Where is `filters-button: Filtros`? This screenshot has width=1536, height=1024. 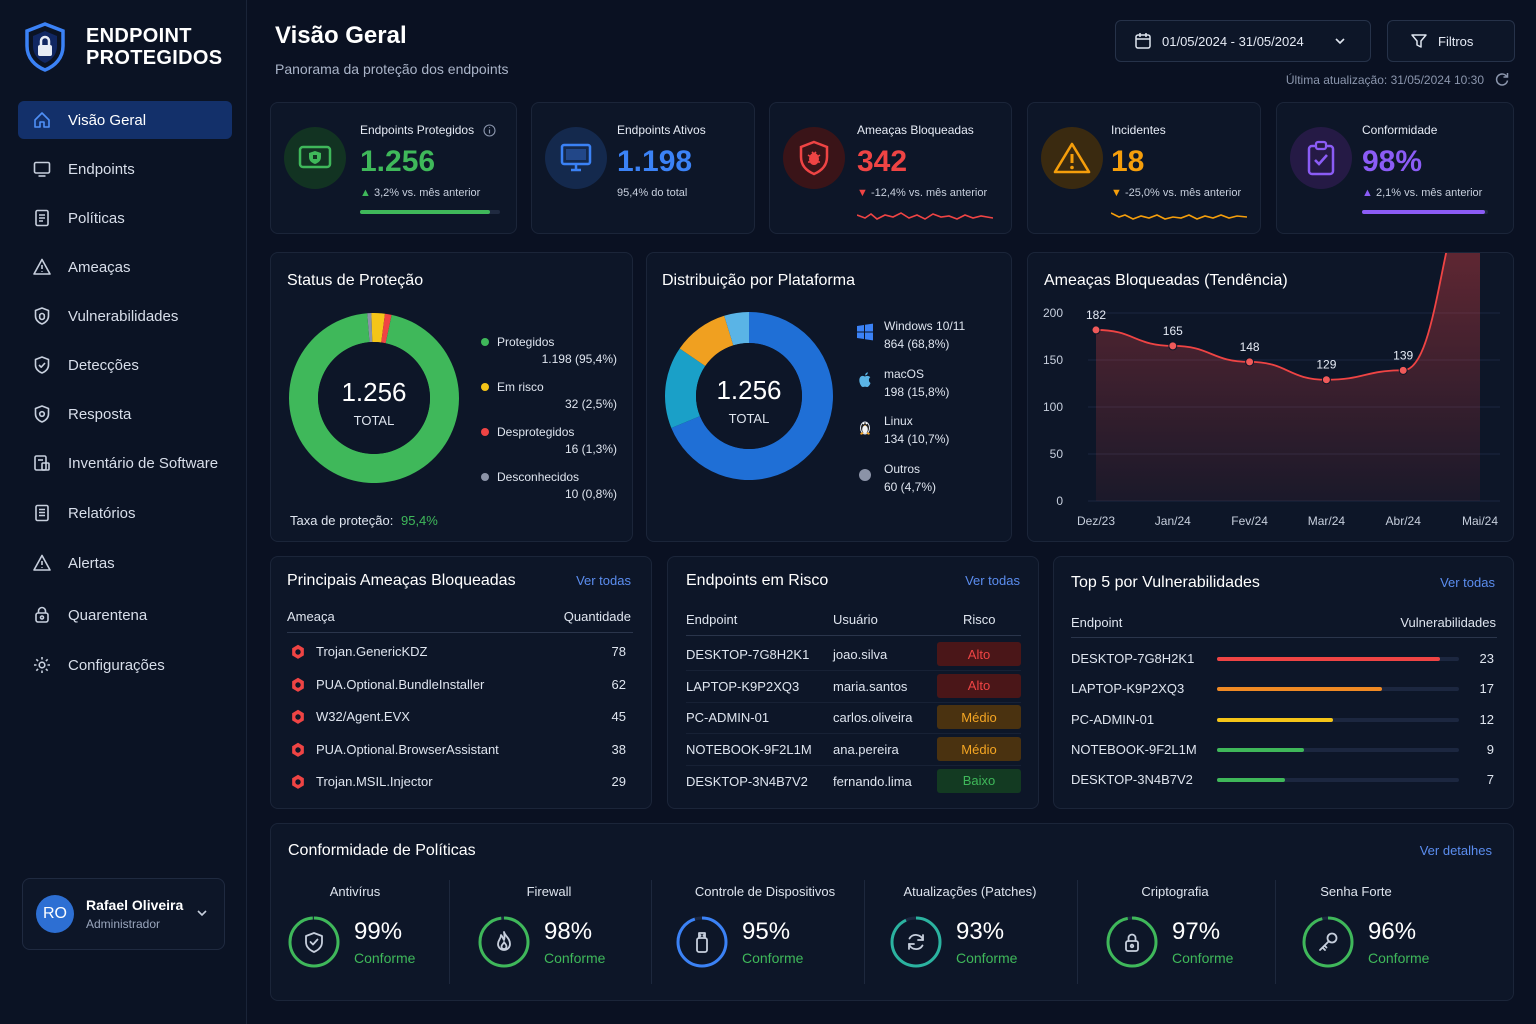 filters-button: Filtros is located at coordinates (1451, 41).